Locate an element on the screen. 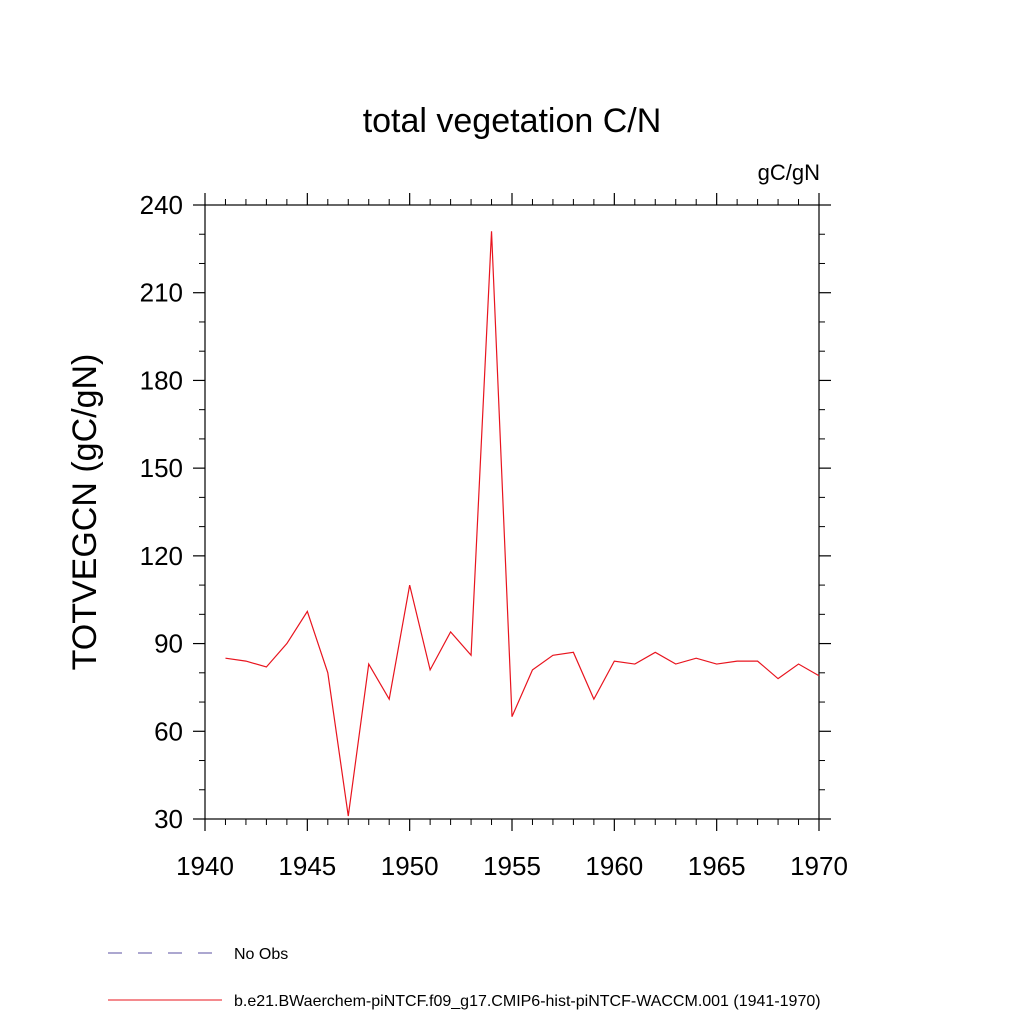 The height and width of the screenshot is (1024, 1024). x-tick-label: 1945 is located at coordinates (307, 866).